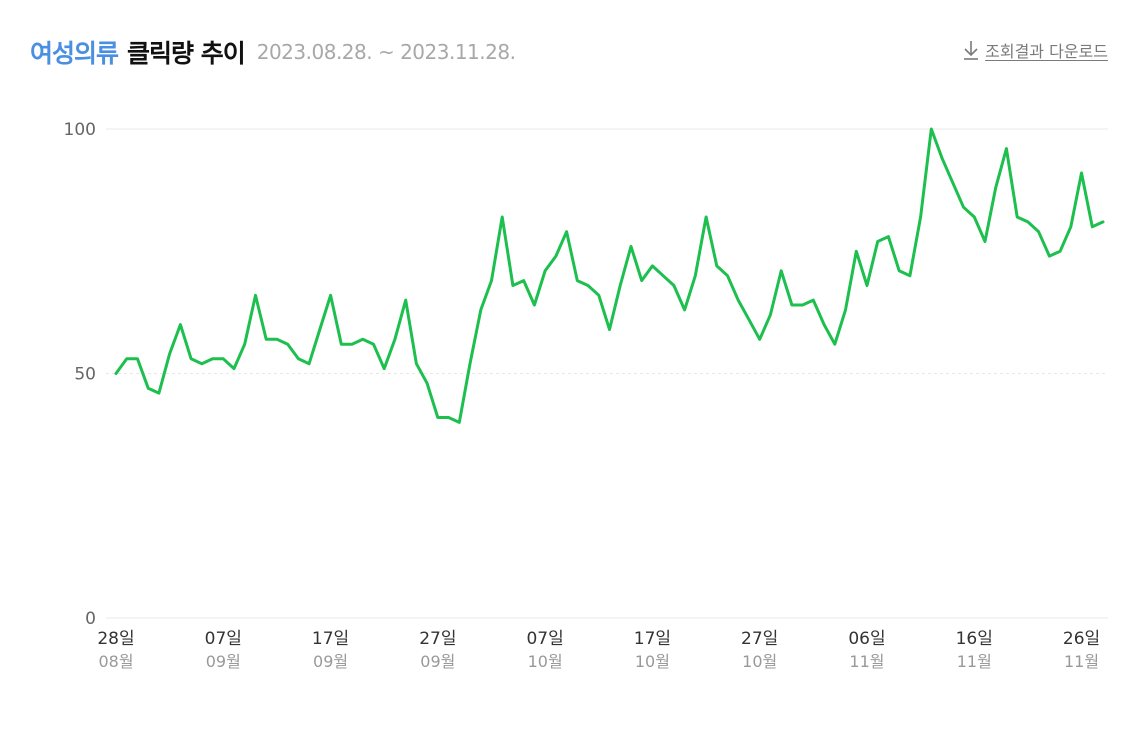 The image size is (1148, 735). I want to click on x-tick-day-label: 06일, so click(866, 639).